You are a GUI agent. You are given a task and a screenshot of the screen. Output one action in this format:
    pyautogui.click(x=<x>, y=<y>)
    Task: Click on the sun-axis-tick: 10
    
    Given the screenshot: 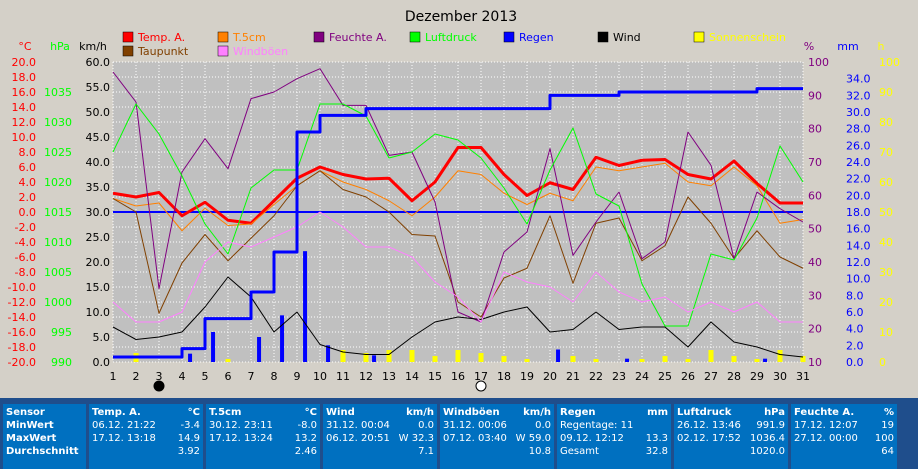 What is the action you would take?
    pyautogui.click(x=886, y=332)
    